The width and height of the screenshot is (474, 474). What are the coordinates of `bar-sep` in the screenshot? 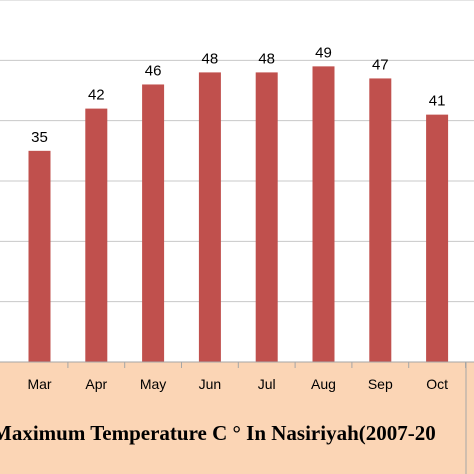 It's located at (380, 220).